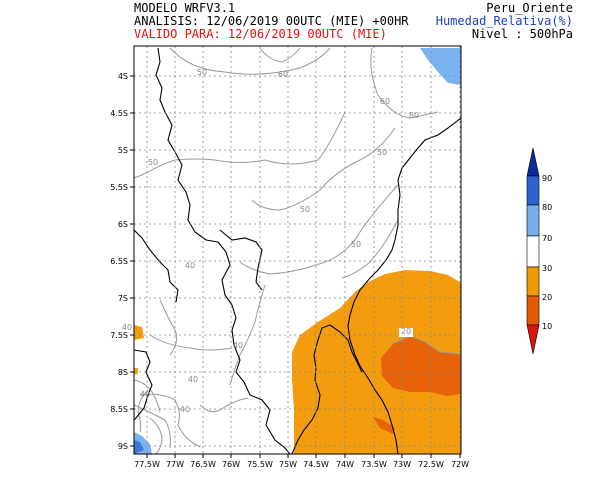 The image size is (600, 500). Describe the element at coordinates (431, 464) in the screenshot. I see `x-tick-label: 72.5W` at that location.